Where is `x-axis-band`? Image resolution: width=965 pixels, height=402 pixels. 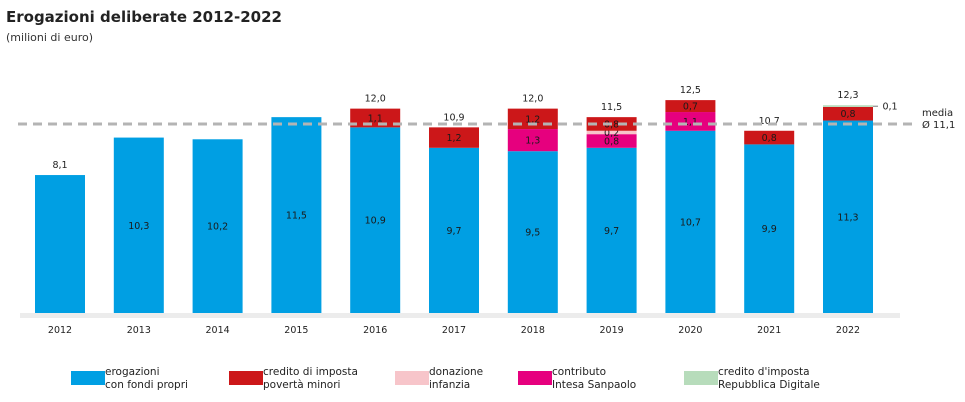 x-axis-band is located at coordinates (460, 315).